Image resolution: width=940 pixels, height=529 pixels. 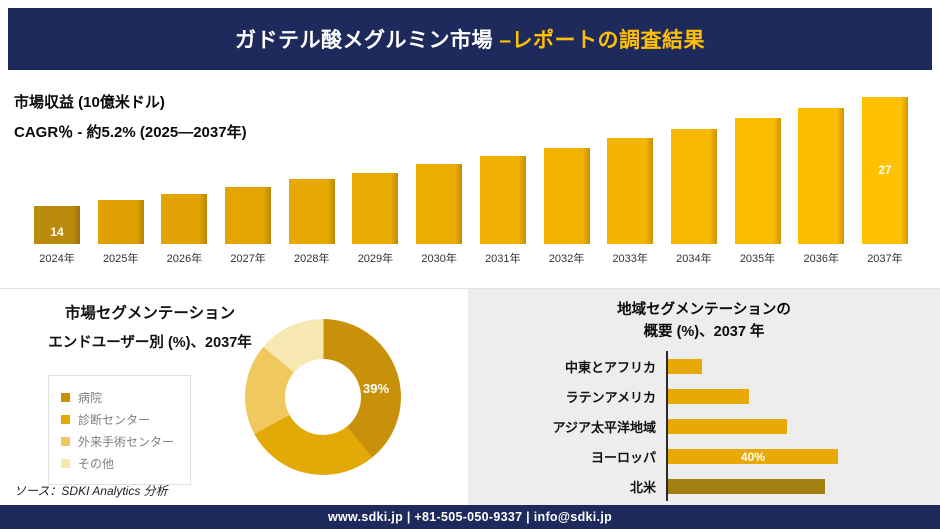 I want to click on revenue-chart-labels: 市場収益 (10億米ドル) CAGR％ - 約5.2% (2025―2037年), so click(x=130, y=118).